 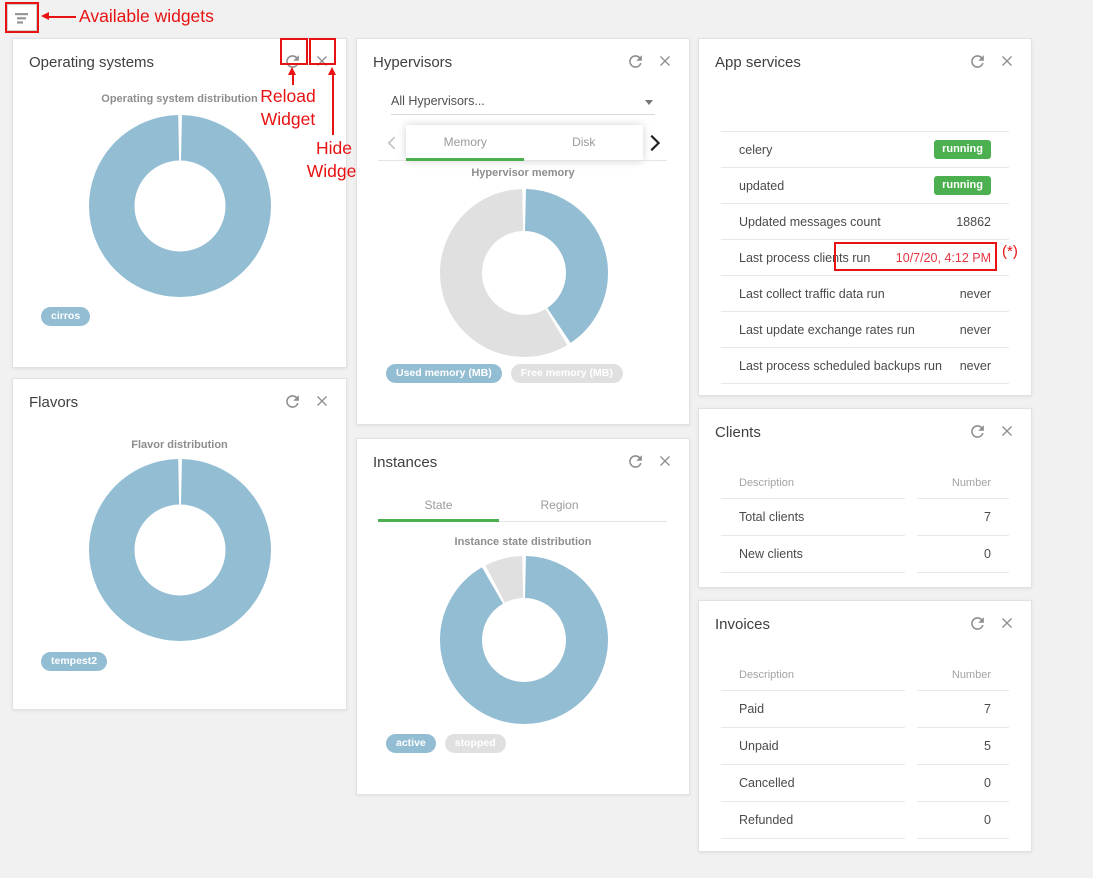 What do you see at coordinates (758, 62) in the screenshot?
I see `widget-title: App services` at bounding box center [758, 62].